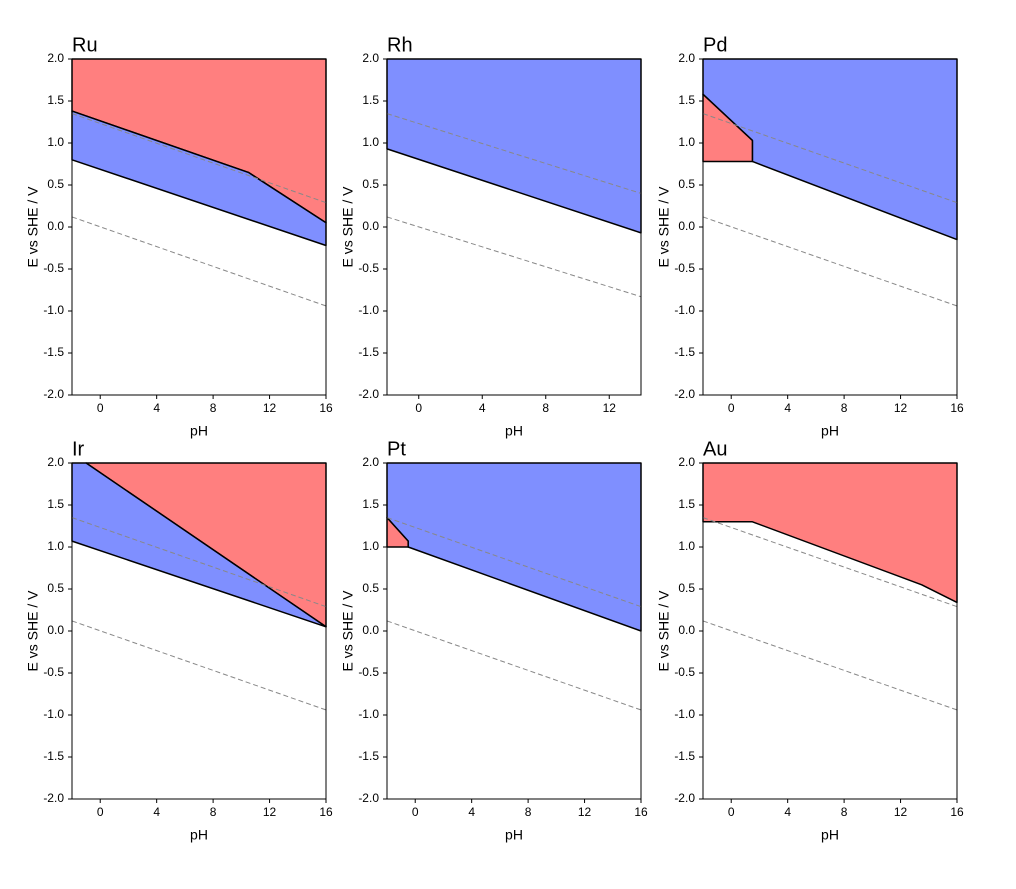  Describe the element at coordinates (400, 45) in the screenshot. I see `chart-title: Rh` at that location.